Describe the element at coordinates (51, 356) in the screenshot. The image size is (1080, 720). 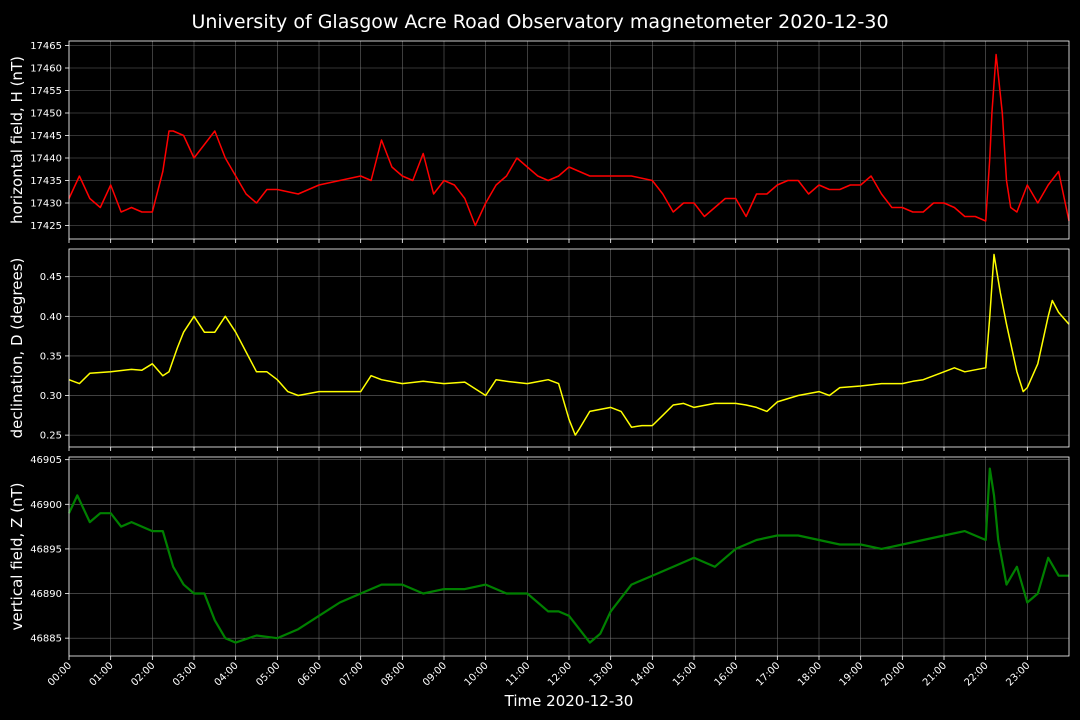
I see `y-tick-label: 0.35` at that location.